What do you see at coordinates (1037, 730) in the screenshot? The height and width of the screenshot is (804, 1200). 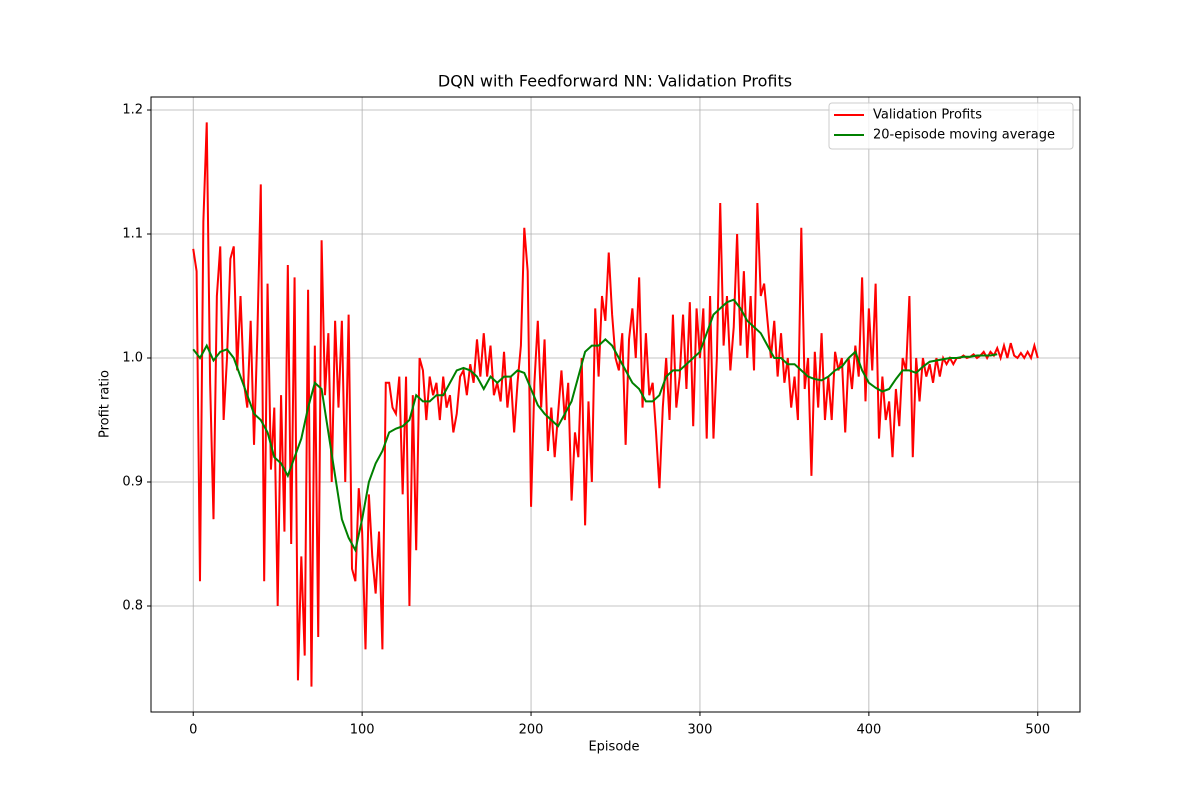 I see `x-tick-label: 500` at bounding box center [1037, 730].